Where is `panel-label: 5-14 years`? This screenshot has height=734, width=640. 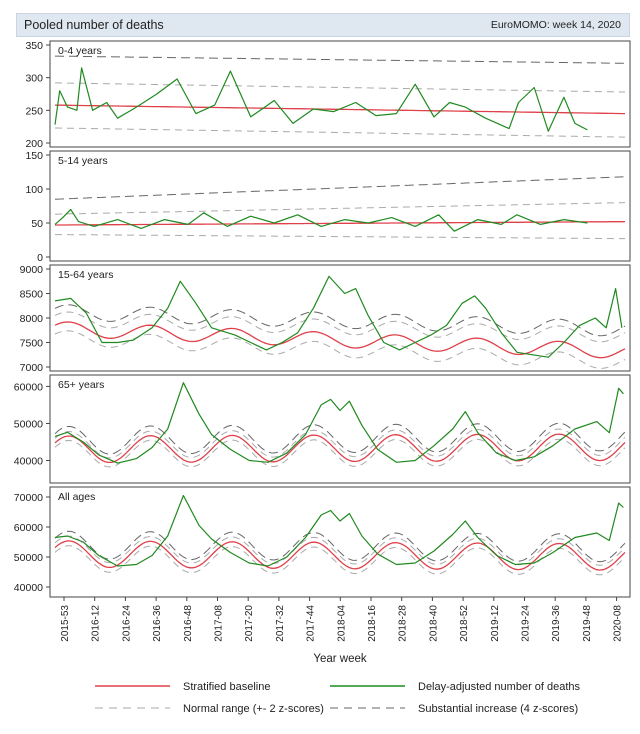
panel-label: 5-14 years is located at coordinates (83, 161).